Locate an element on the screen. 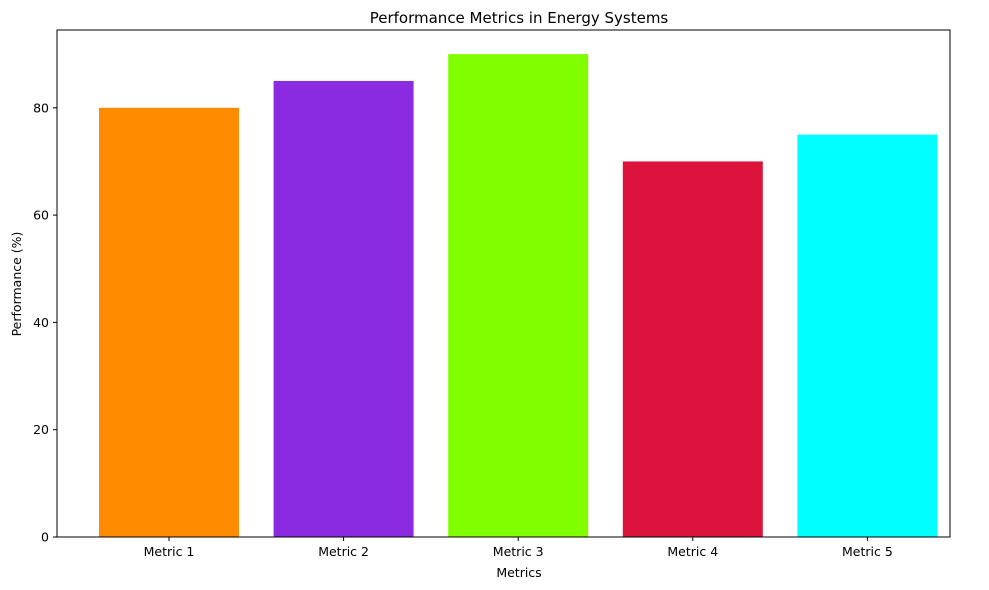  x-tick-label: Metric 1 is located at coordinates (169, 551).